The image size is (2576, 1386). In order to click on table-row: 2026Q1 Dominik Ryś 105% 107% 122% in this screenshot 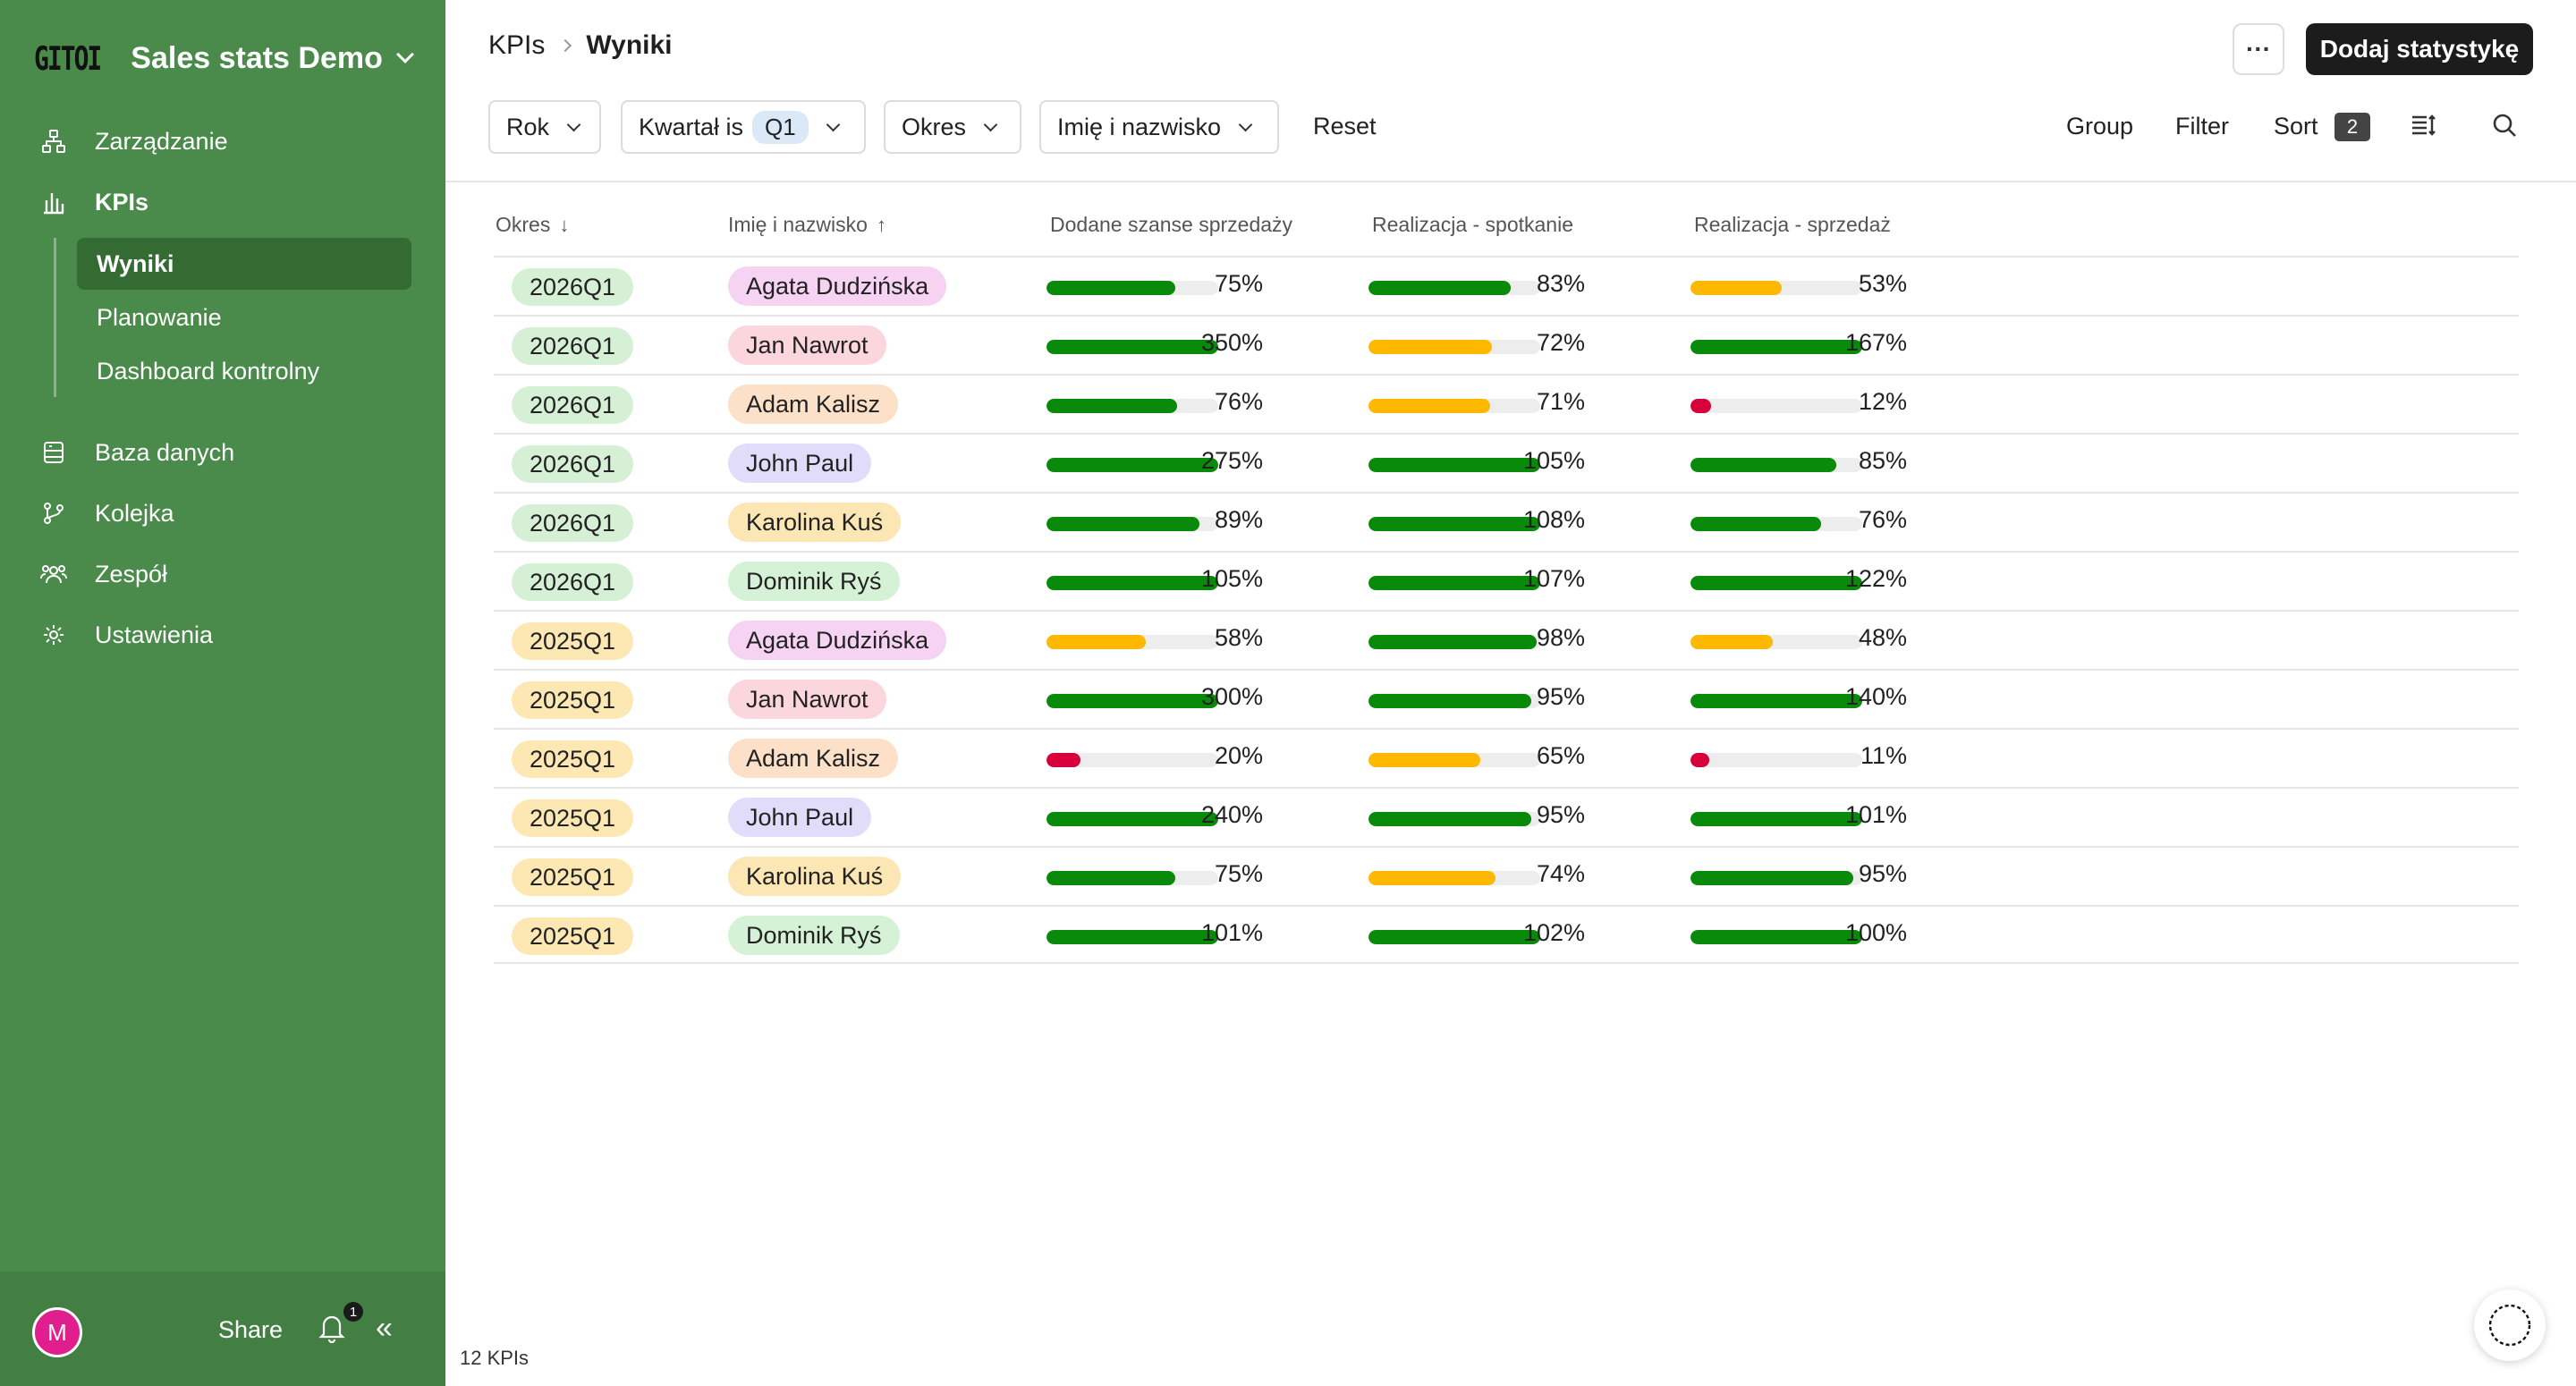, I will do `click(1506, 580)`.